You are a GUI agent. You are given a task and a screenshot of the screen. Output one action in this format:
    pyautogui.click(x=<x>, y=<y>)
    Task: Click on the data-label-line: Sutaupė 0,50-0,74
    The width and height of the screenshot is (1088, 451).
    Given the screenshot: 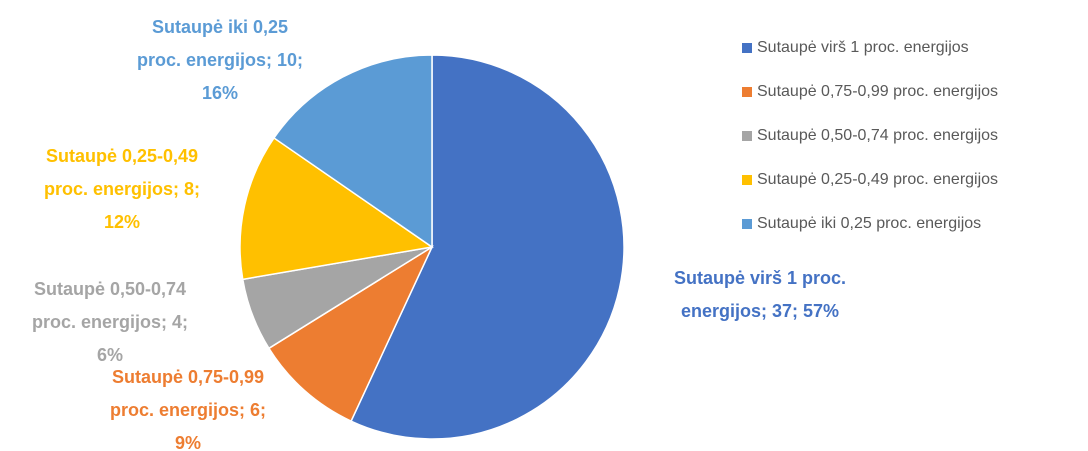 What is the action you would take?
    pyautogui.click(x=110, y=289)
    